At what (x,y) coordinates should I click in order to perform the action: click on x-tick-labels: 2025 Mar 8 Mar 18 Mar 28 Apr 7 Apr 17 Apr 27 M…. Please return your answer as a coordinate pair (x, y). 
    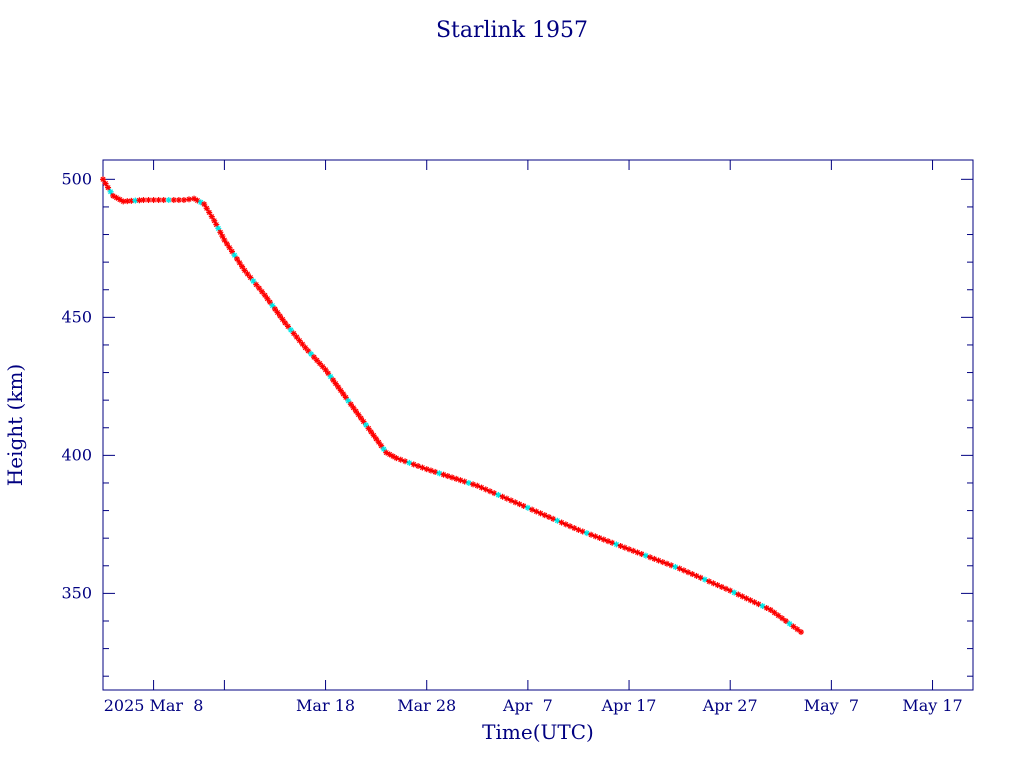
    Looking at the image, I should click on (533, 705).